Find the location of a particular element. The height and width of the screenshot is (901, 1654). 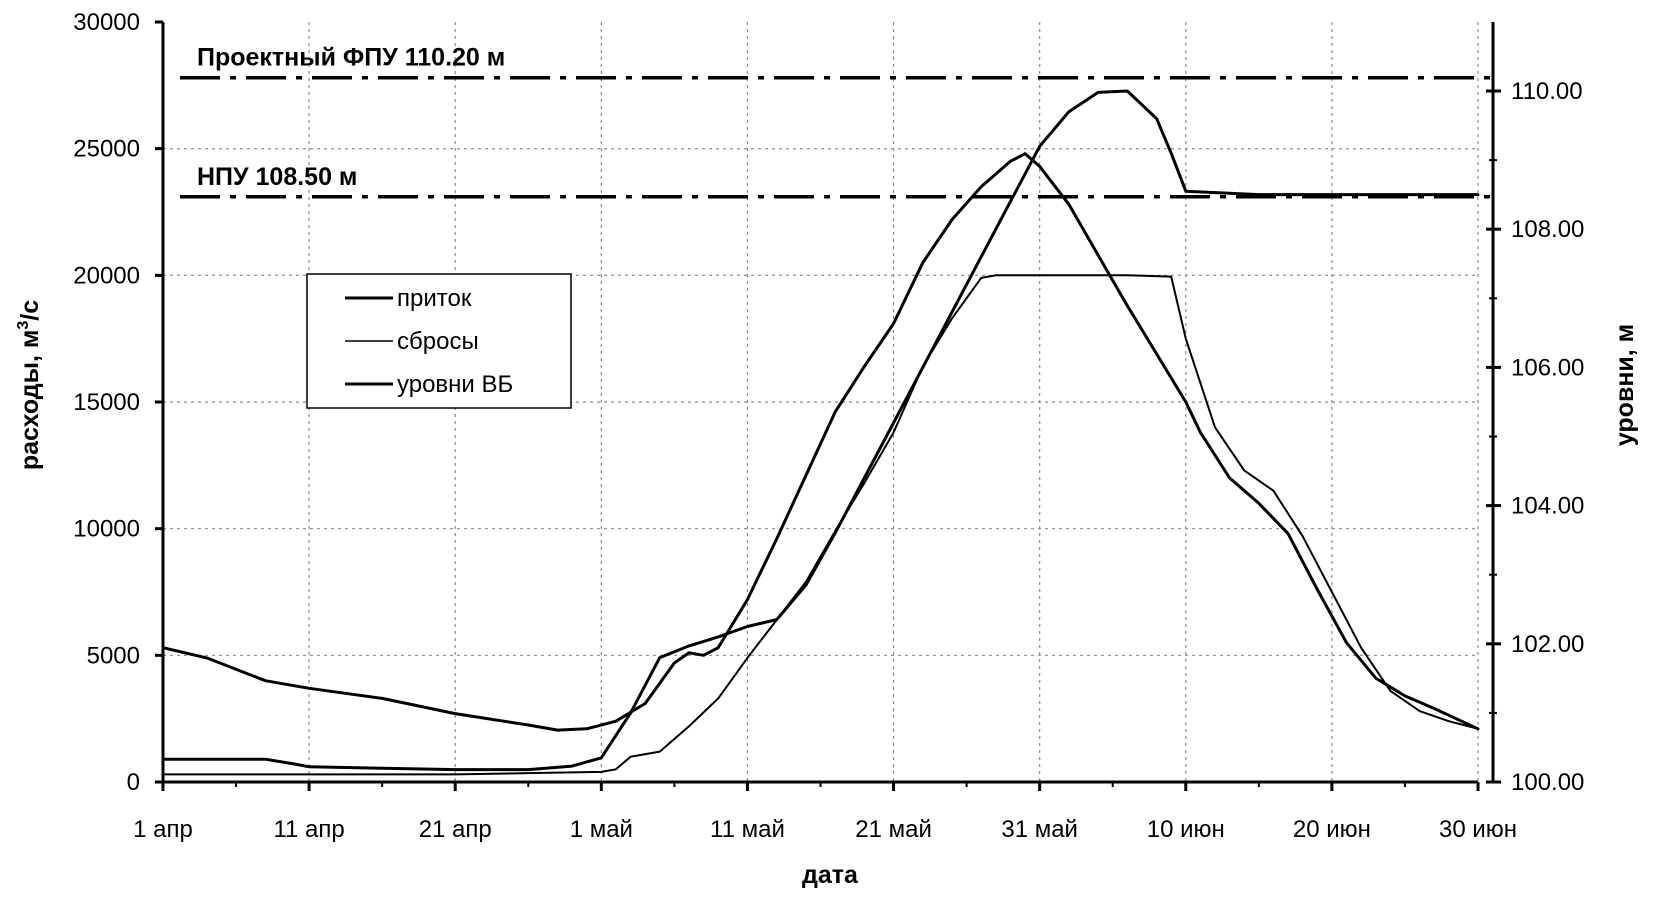

x-tick-label: 20 июн is located at coordinates (1332, 829).